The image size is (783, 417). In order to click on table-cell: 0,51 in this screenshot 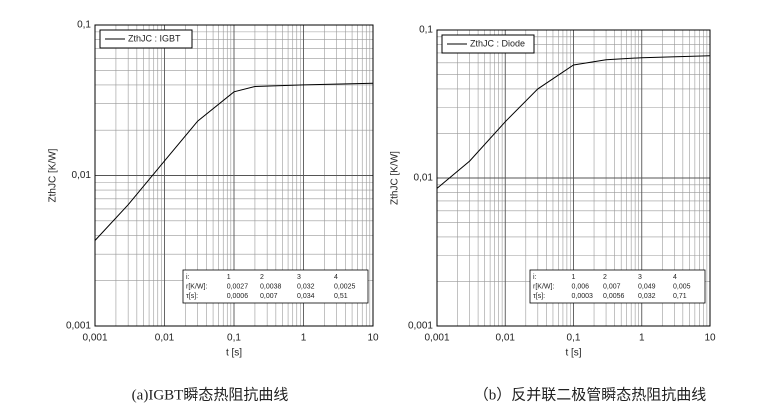, I will do `click(341, 296)`.